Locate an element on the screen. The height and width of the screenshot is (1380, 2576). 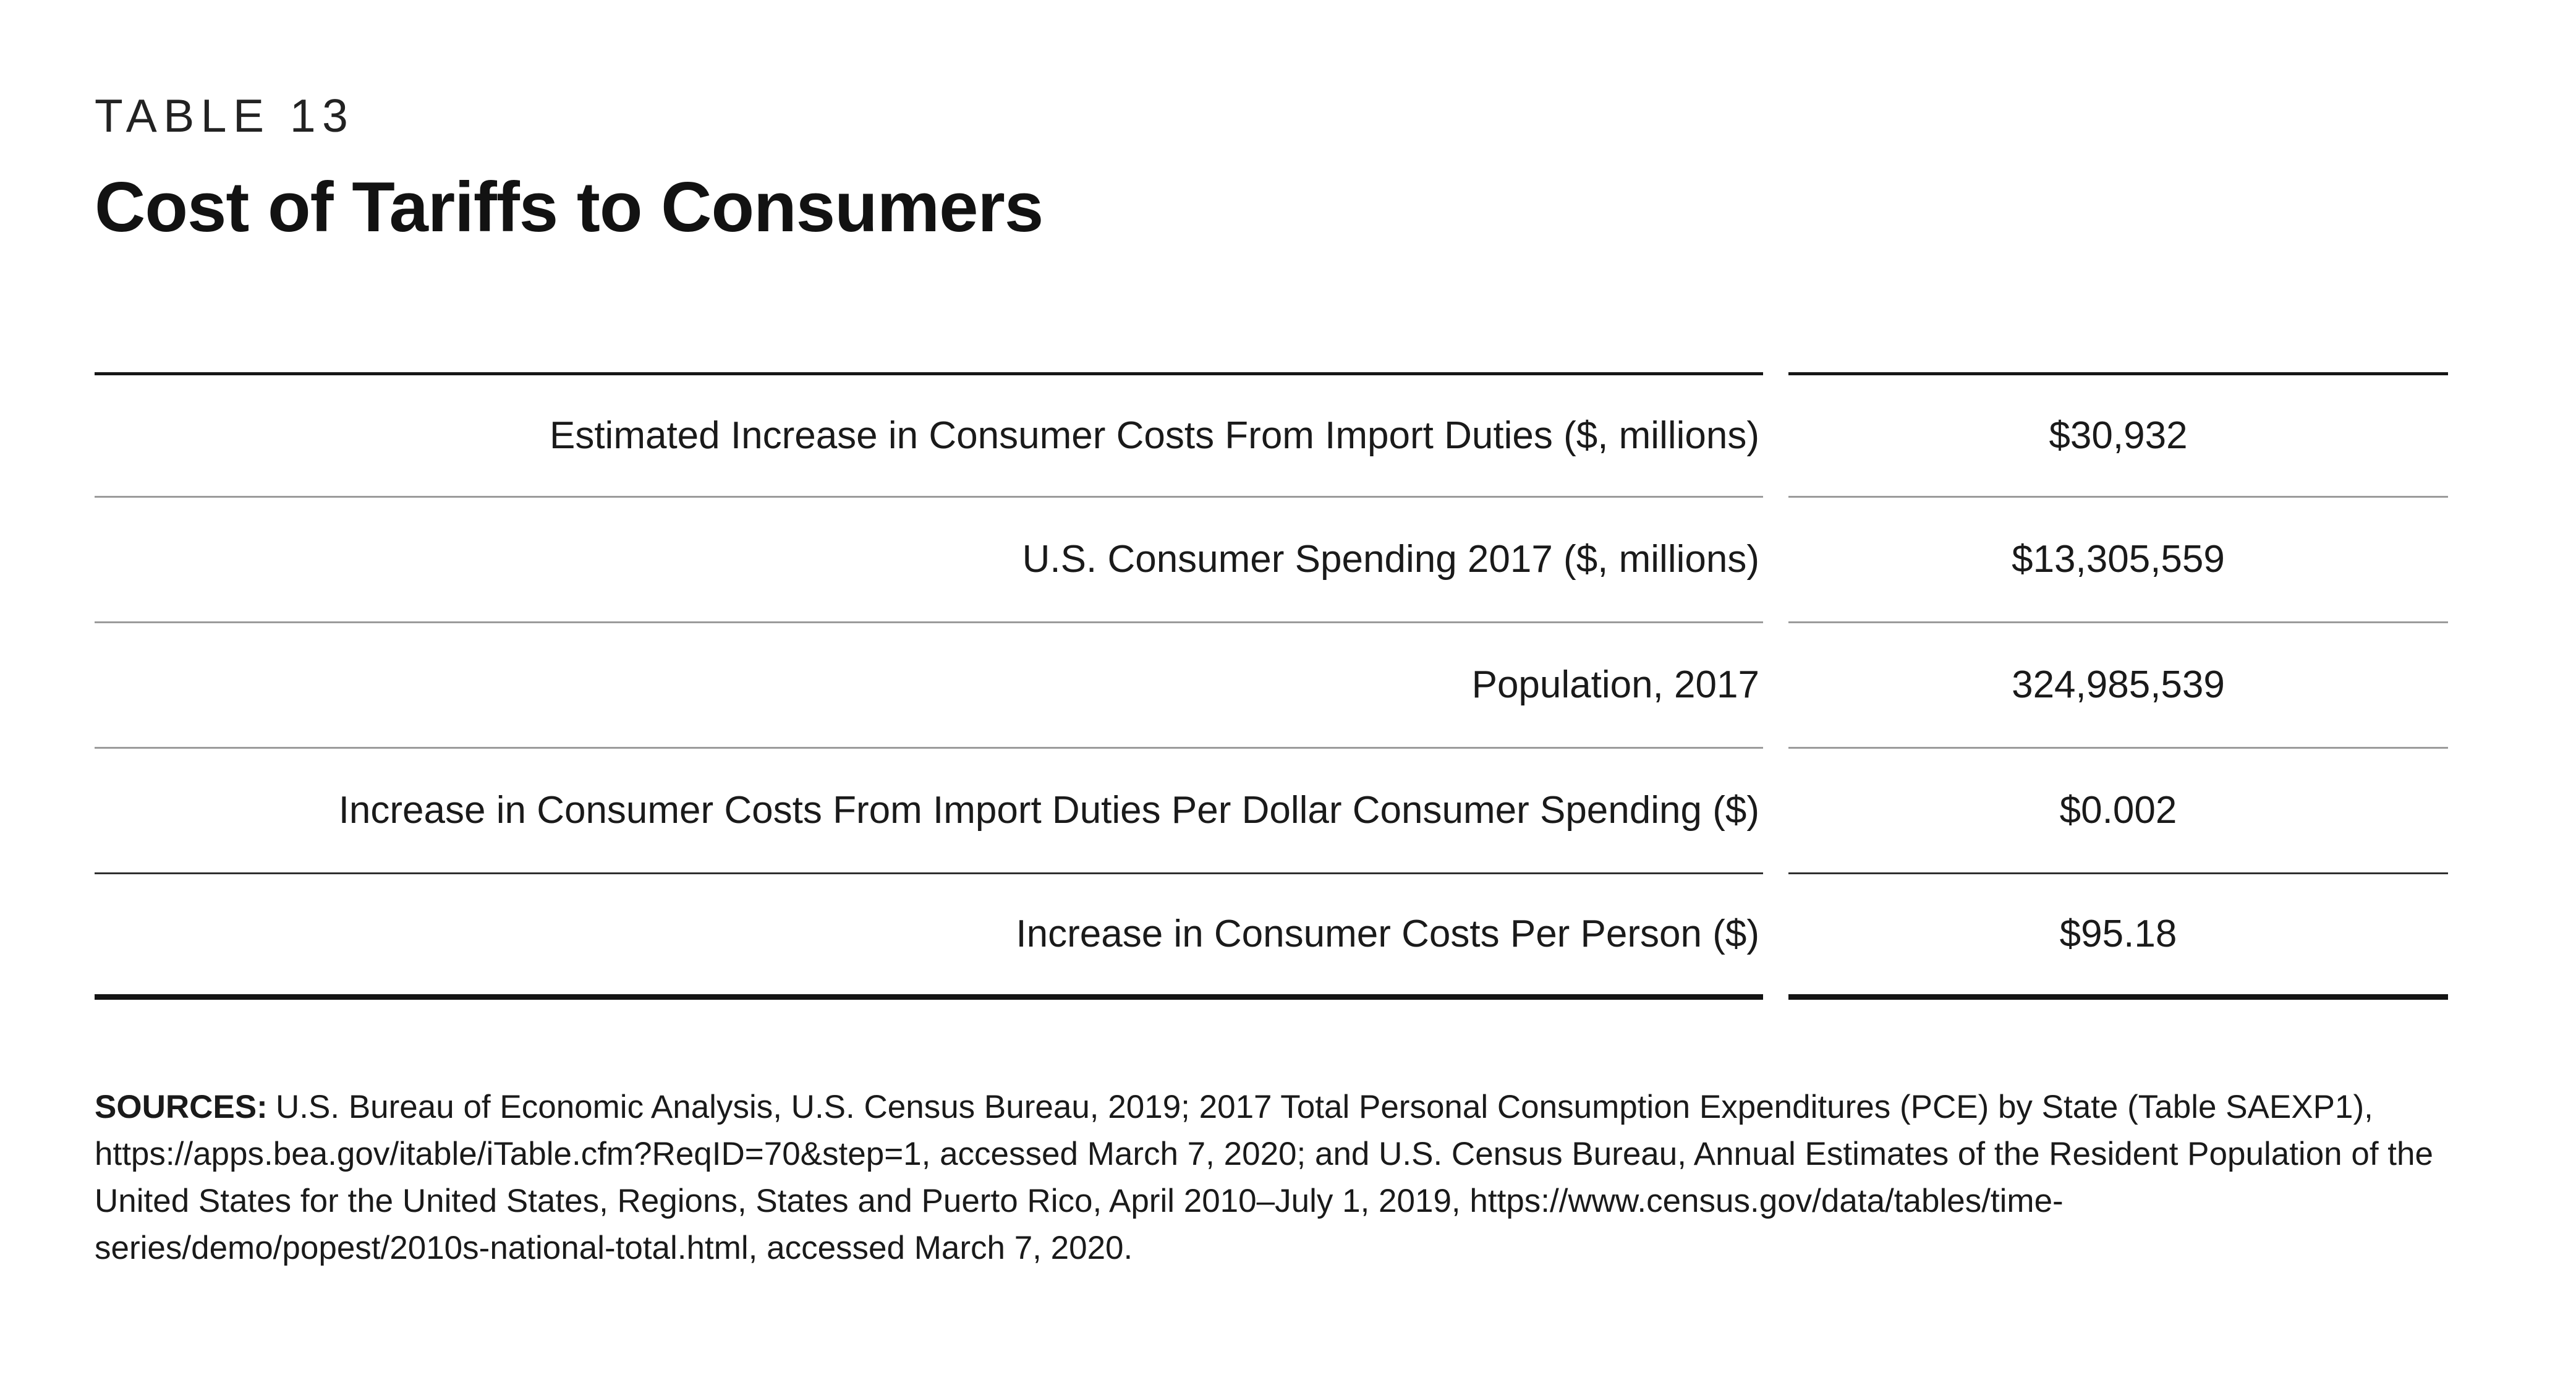
sources-label: SOURCES: is located at coordinates (181, 1106).